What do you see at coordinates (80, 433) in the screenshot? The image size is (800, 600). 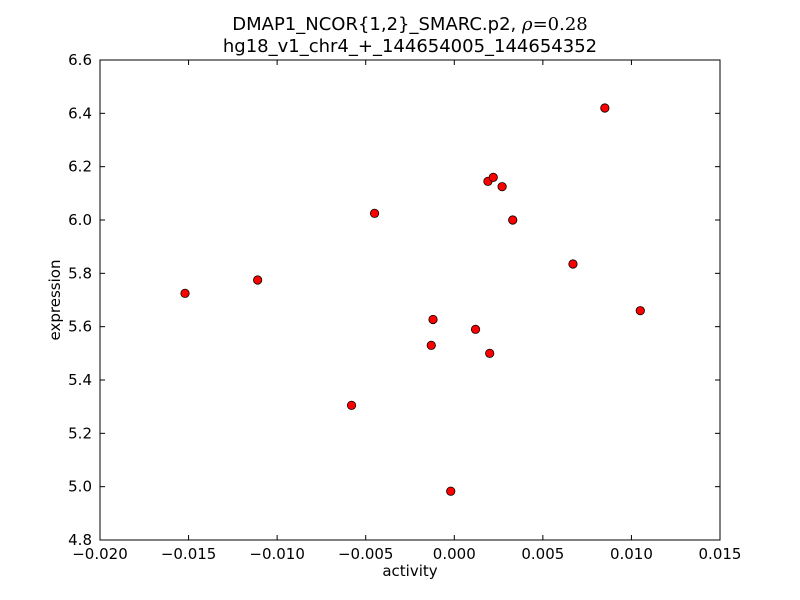 I see `y-tick-label: 5.2` at bounding box center [80, 433].